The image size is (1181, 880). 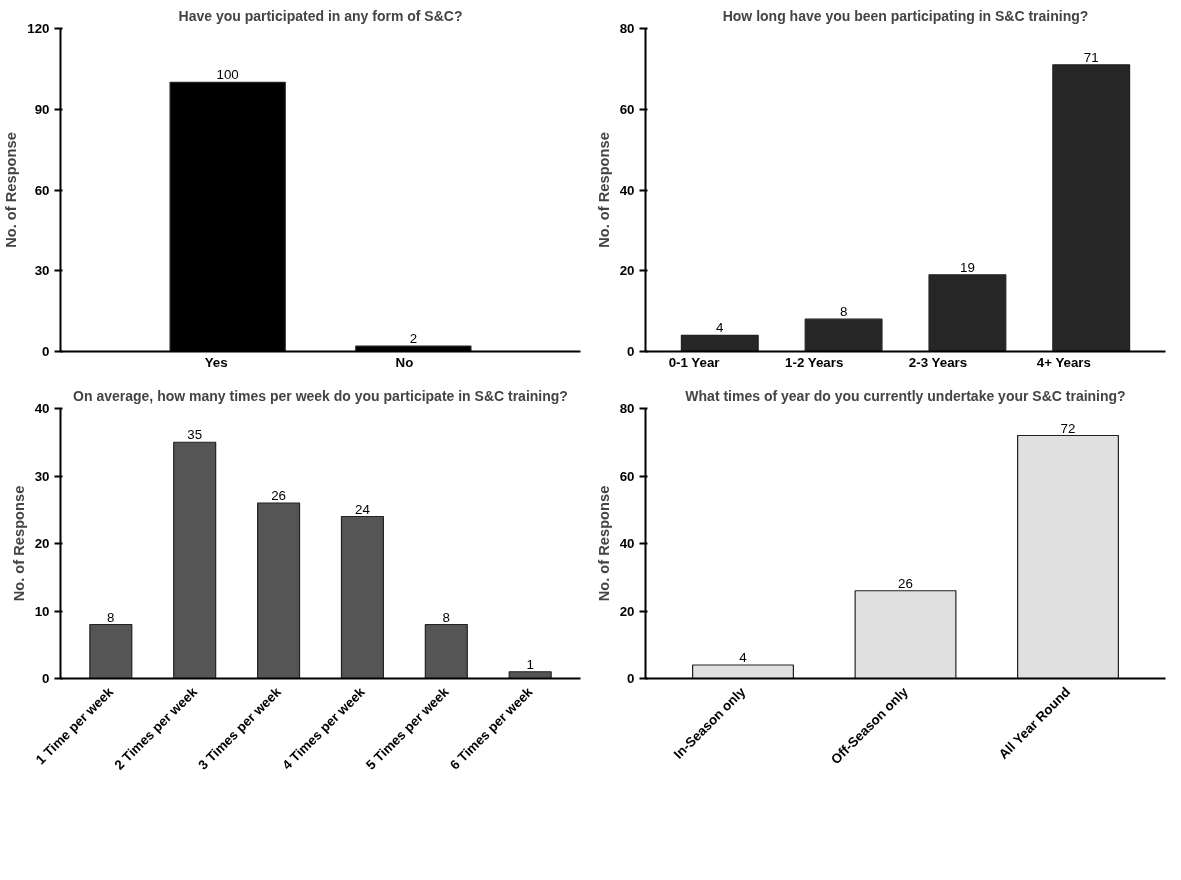 What do you see at coordinates (967, 267) in the screenshot?
I see `data-label: 19` at bounding box center [967, 267].